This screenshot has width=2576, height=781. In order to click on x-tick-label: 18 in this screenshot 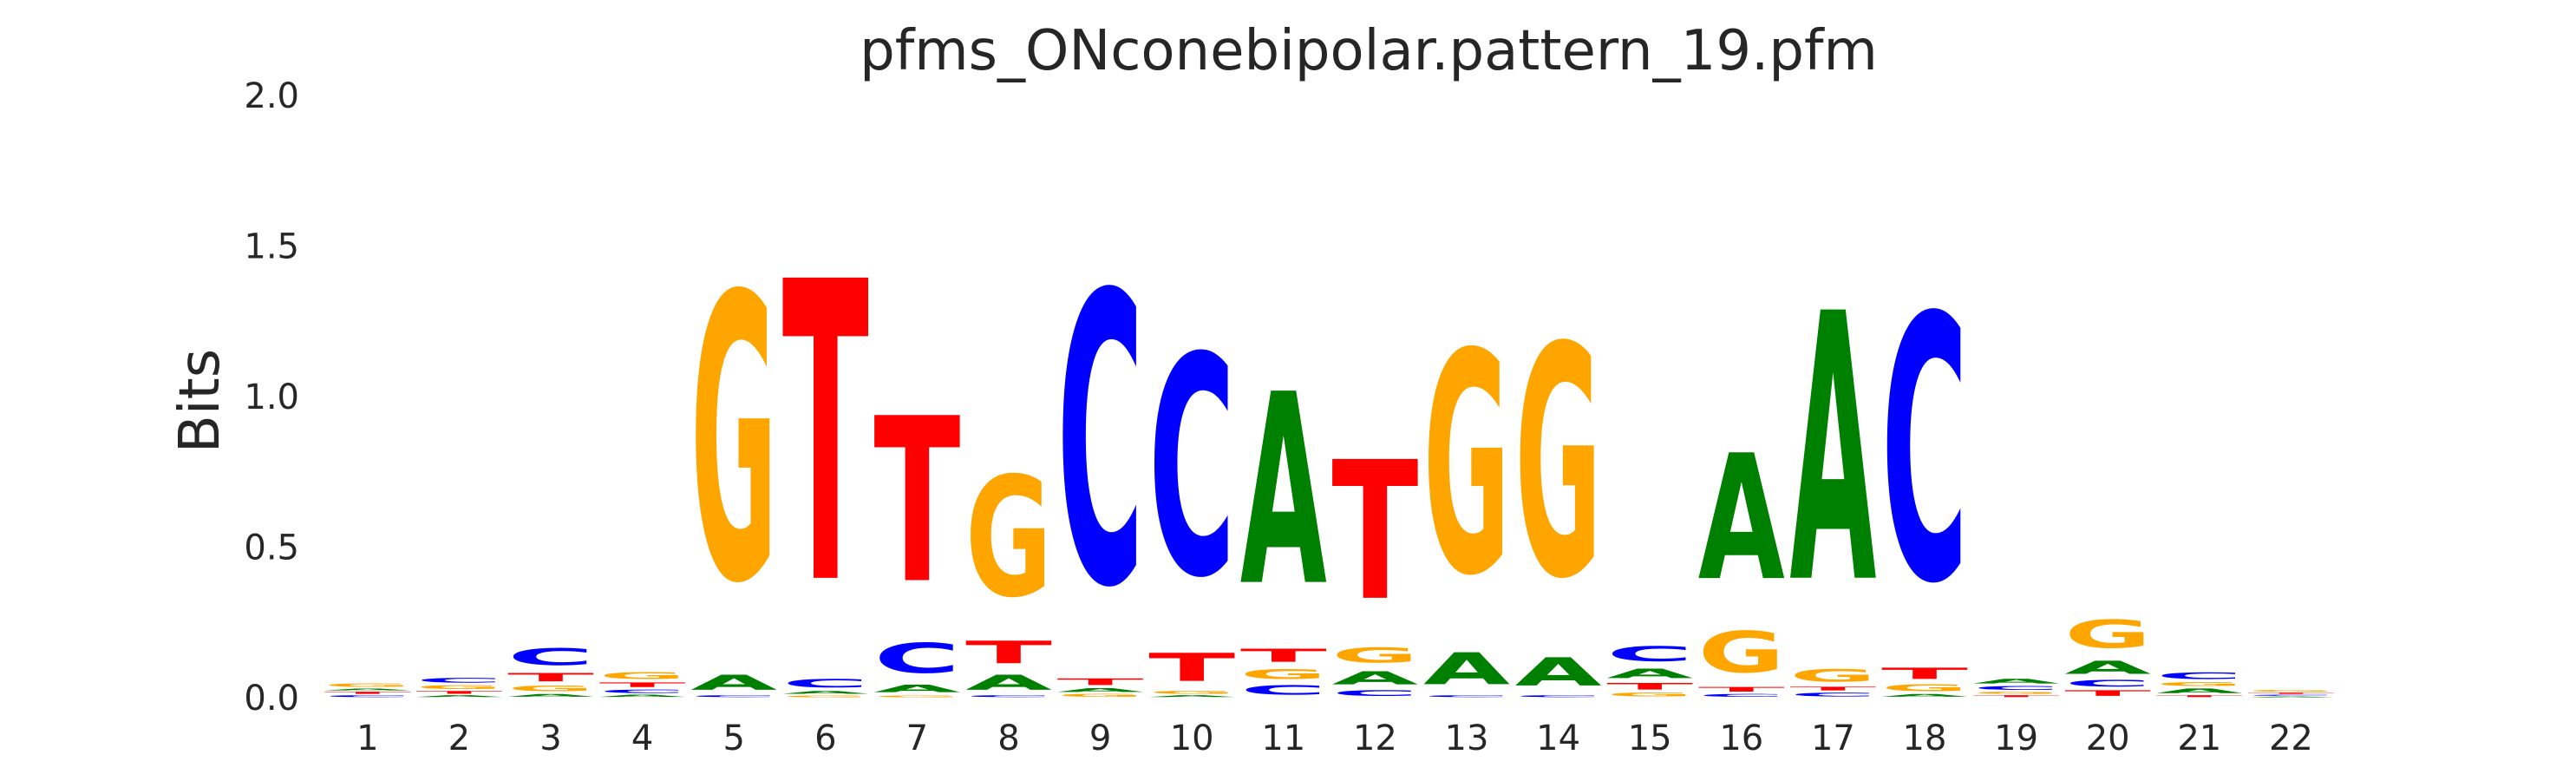, I will do `click(1925, 738)`.